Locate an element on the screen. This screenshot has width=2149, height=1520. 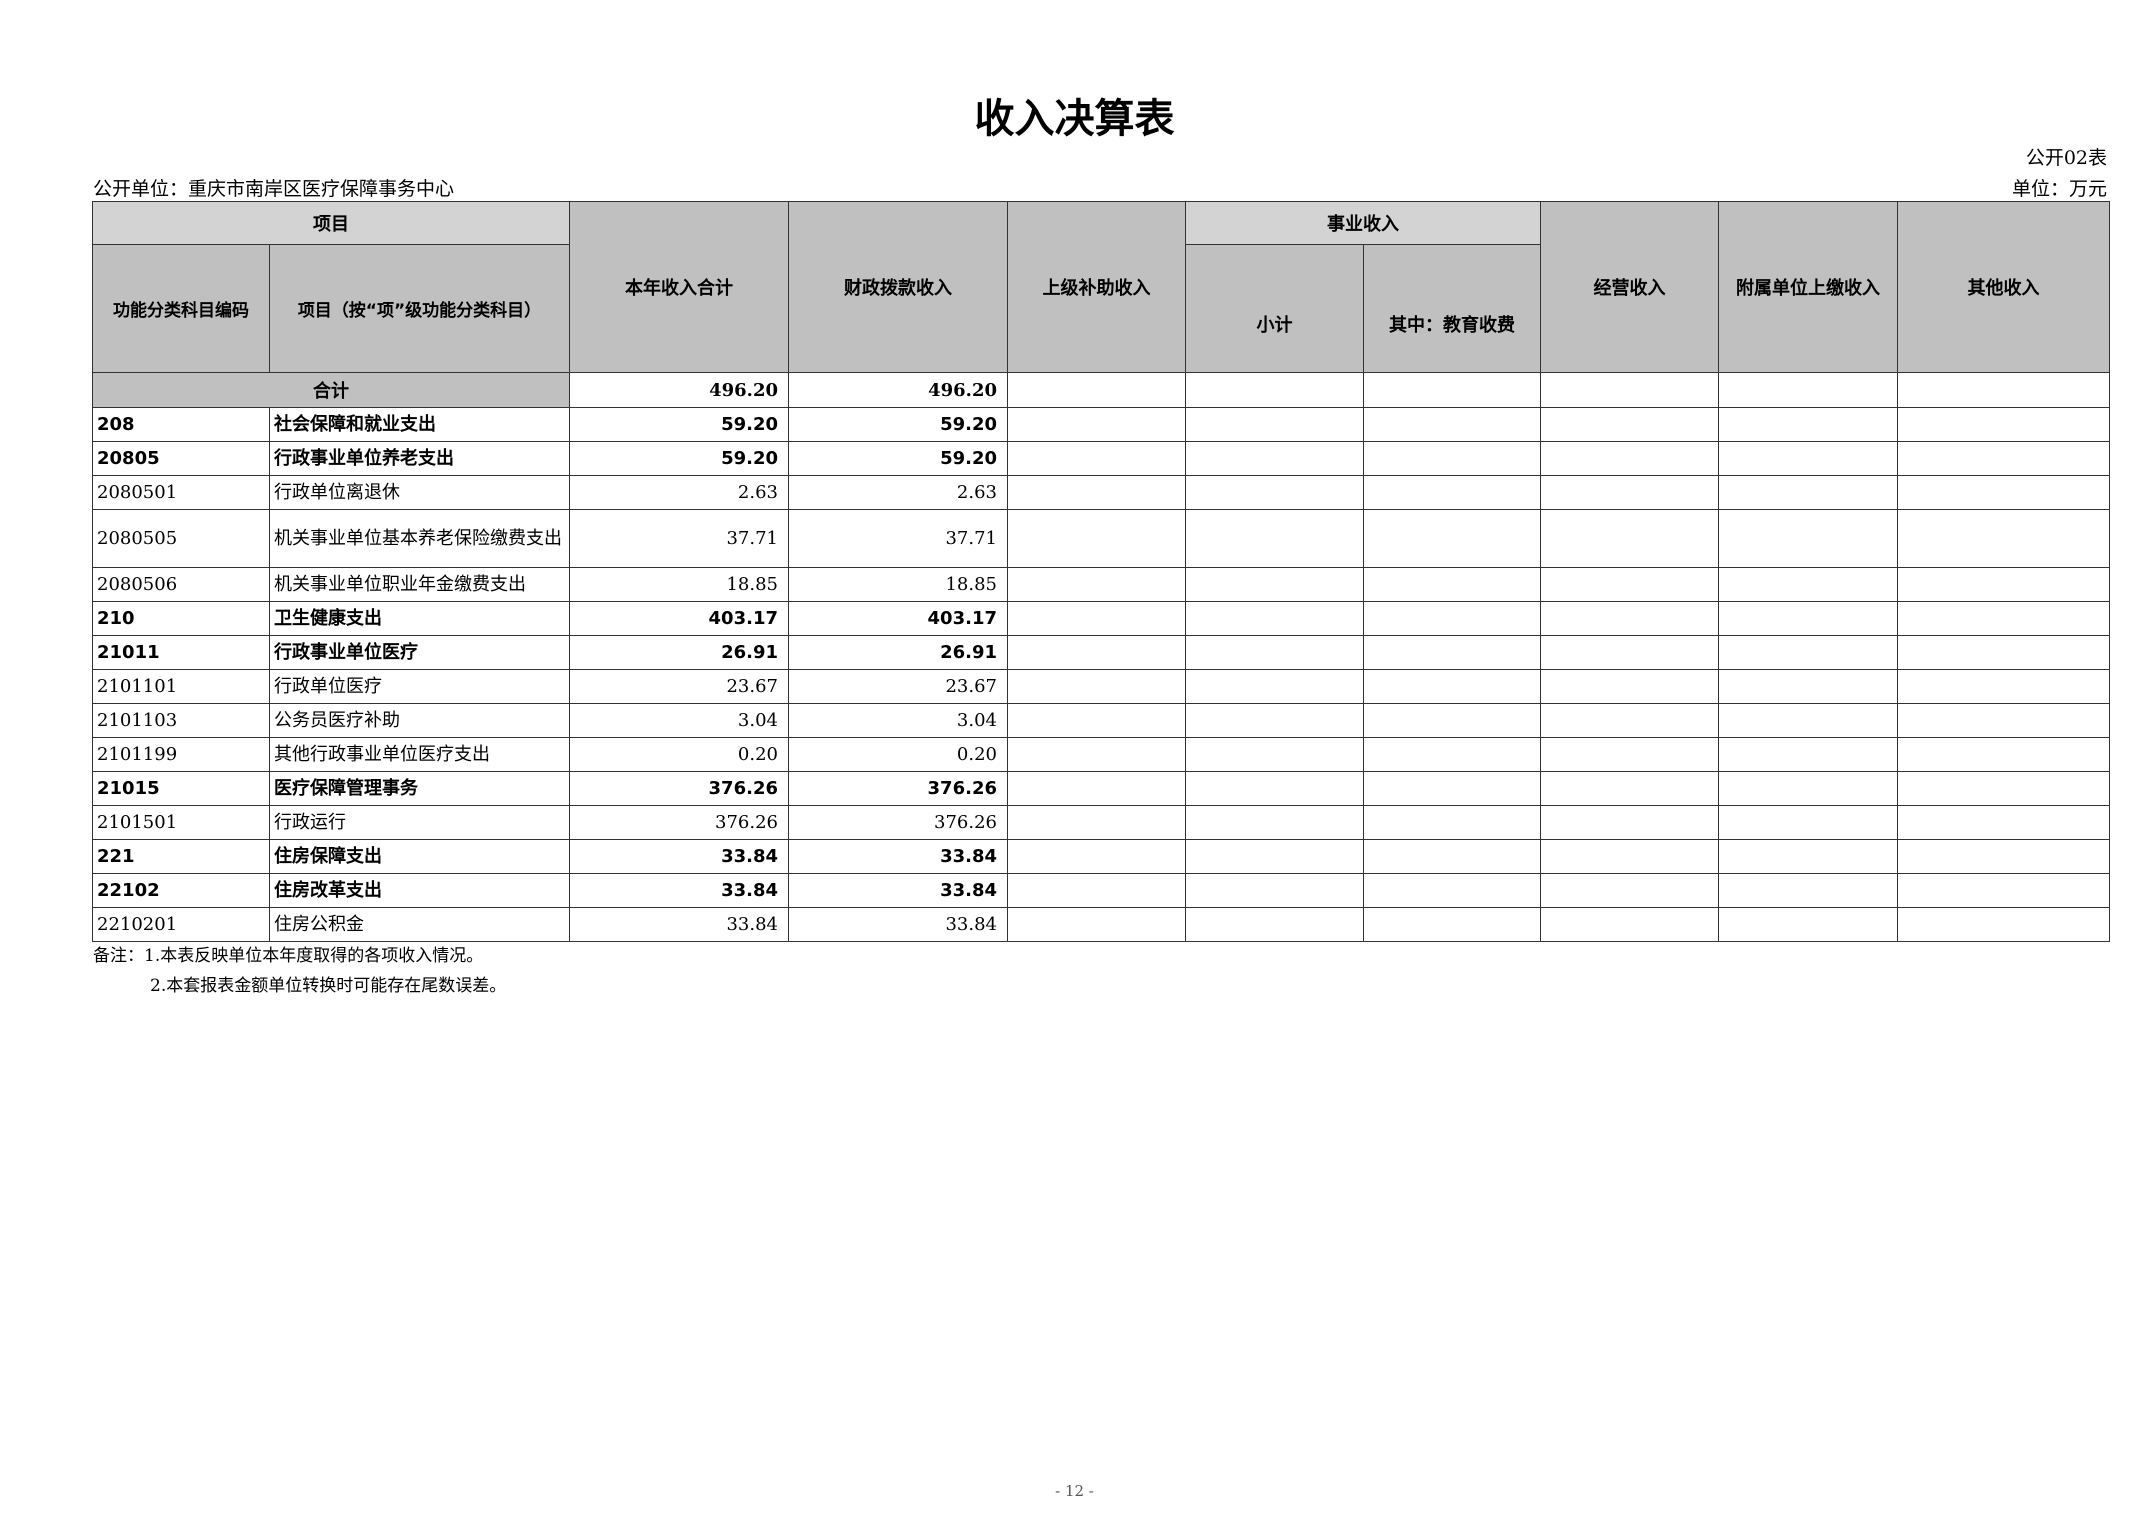
row-name: 社会保障和就业支出 is located at coordinates (419, 424).